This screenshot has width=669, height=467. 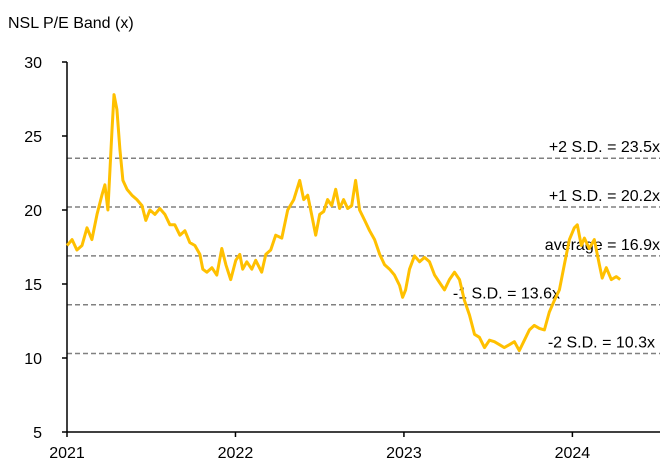 What do you see at coordinates (573, 453) in the screenshot?
I see `x-tick-label: 2024` at bounding box center [573, 453].